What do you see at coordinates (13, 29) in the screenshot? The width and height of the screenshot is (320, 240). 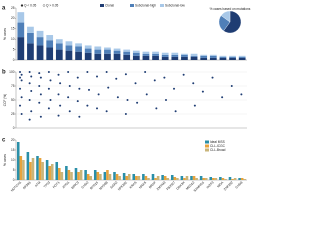 I see `y-tick-label: 15` at bounding box center [13, 29].